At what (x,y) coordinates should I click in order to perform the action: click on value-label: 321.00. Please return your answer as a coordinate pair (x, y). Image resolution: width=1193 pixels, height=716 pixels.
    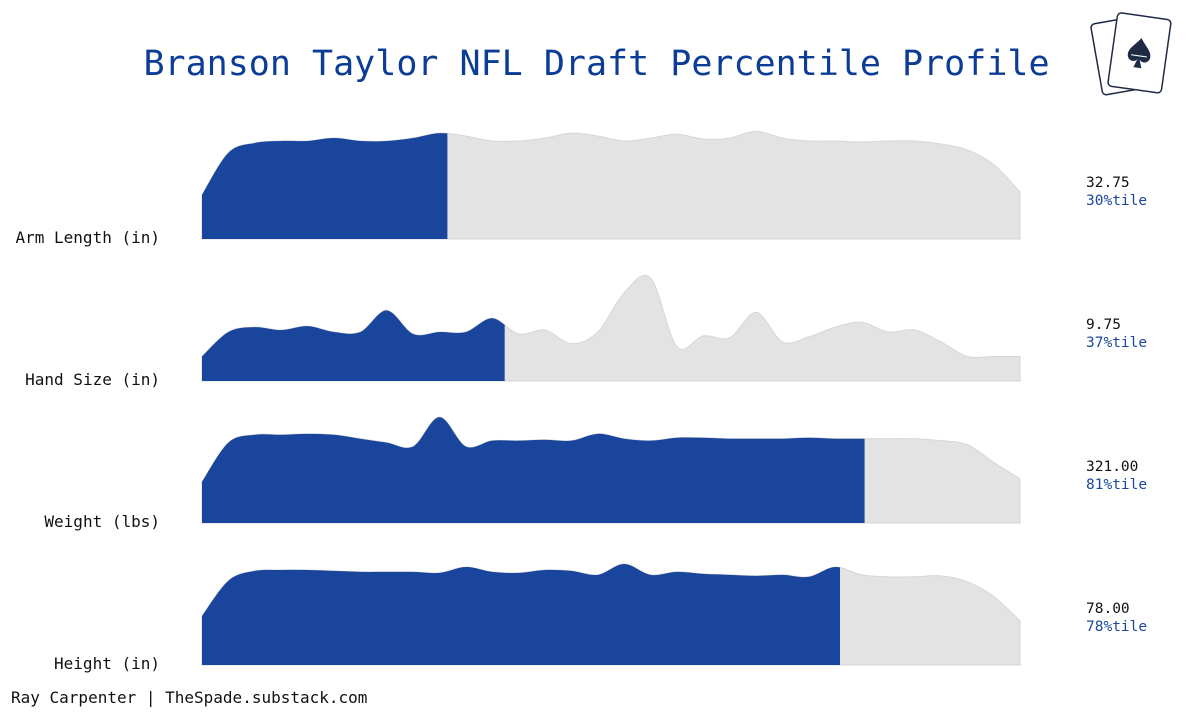
    Looking at the image, I should click on (1112, 467).